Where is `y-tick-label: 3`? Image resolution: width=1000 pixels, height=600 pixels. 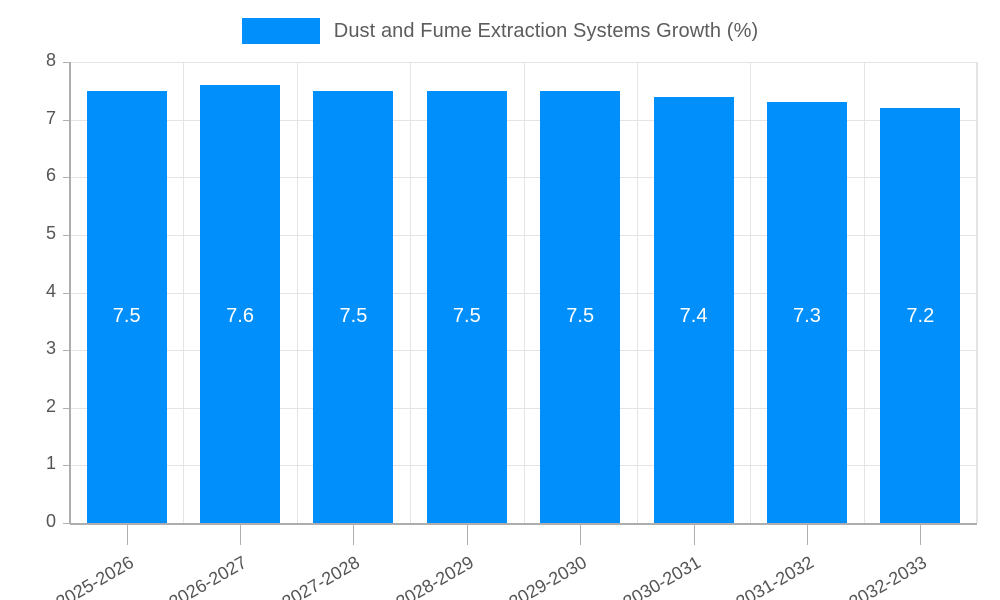
y-tick-label: 3 is located at coordinates (50, 348).